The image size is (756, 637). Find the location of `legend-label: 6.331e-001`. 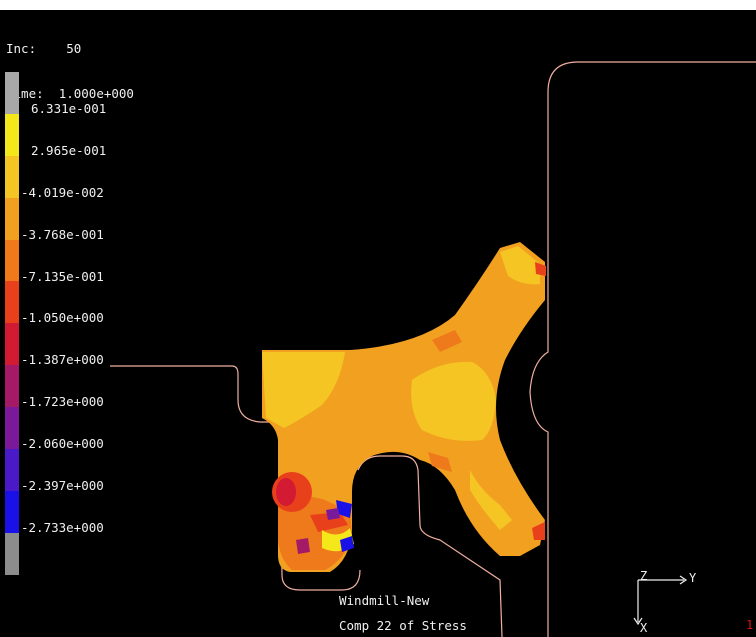

legend-label: 6.331e-001 is located at coordinates (69, 108).